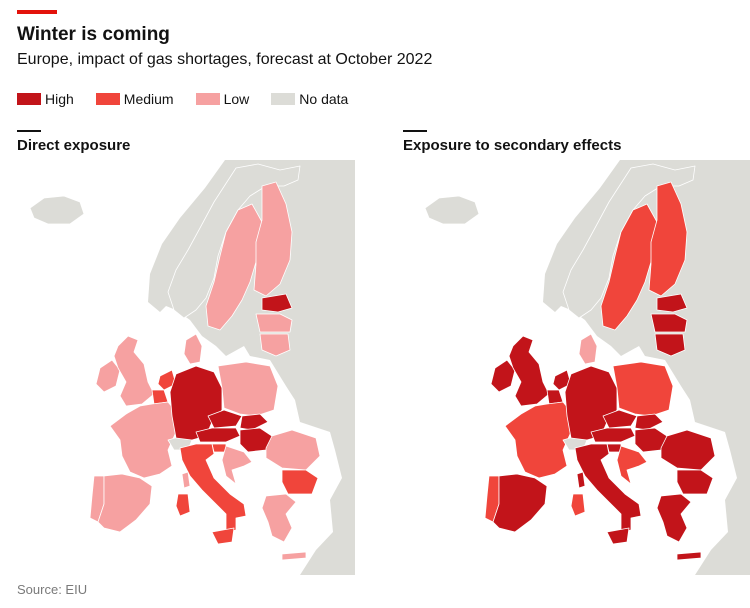 The height and width of the screenshot is (608, 750). Describe the element at coordinates (29, 99) in the screenshot. I see `legend-swatch-high` at that location.